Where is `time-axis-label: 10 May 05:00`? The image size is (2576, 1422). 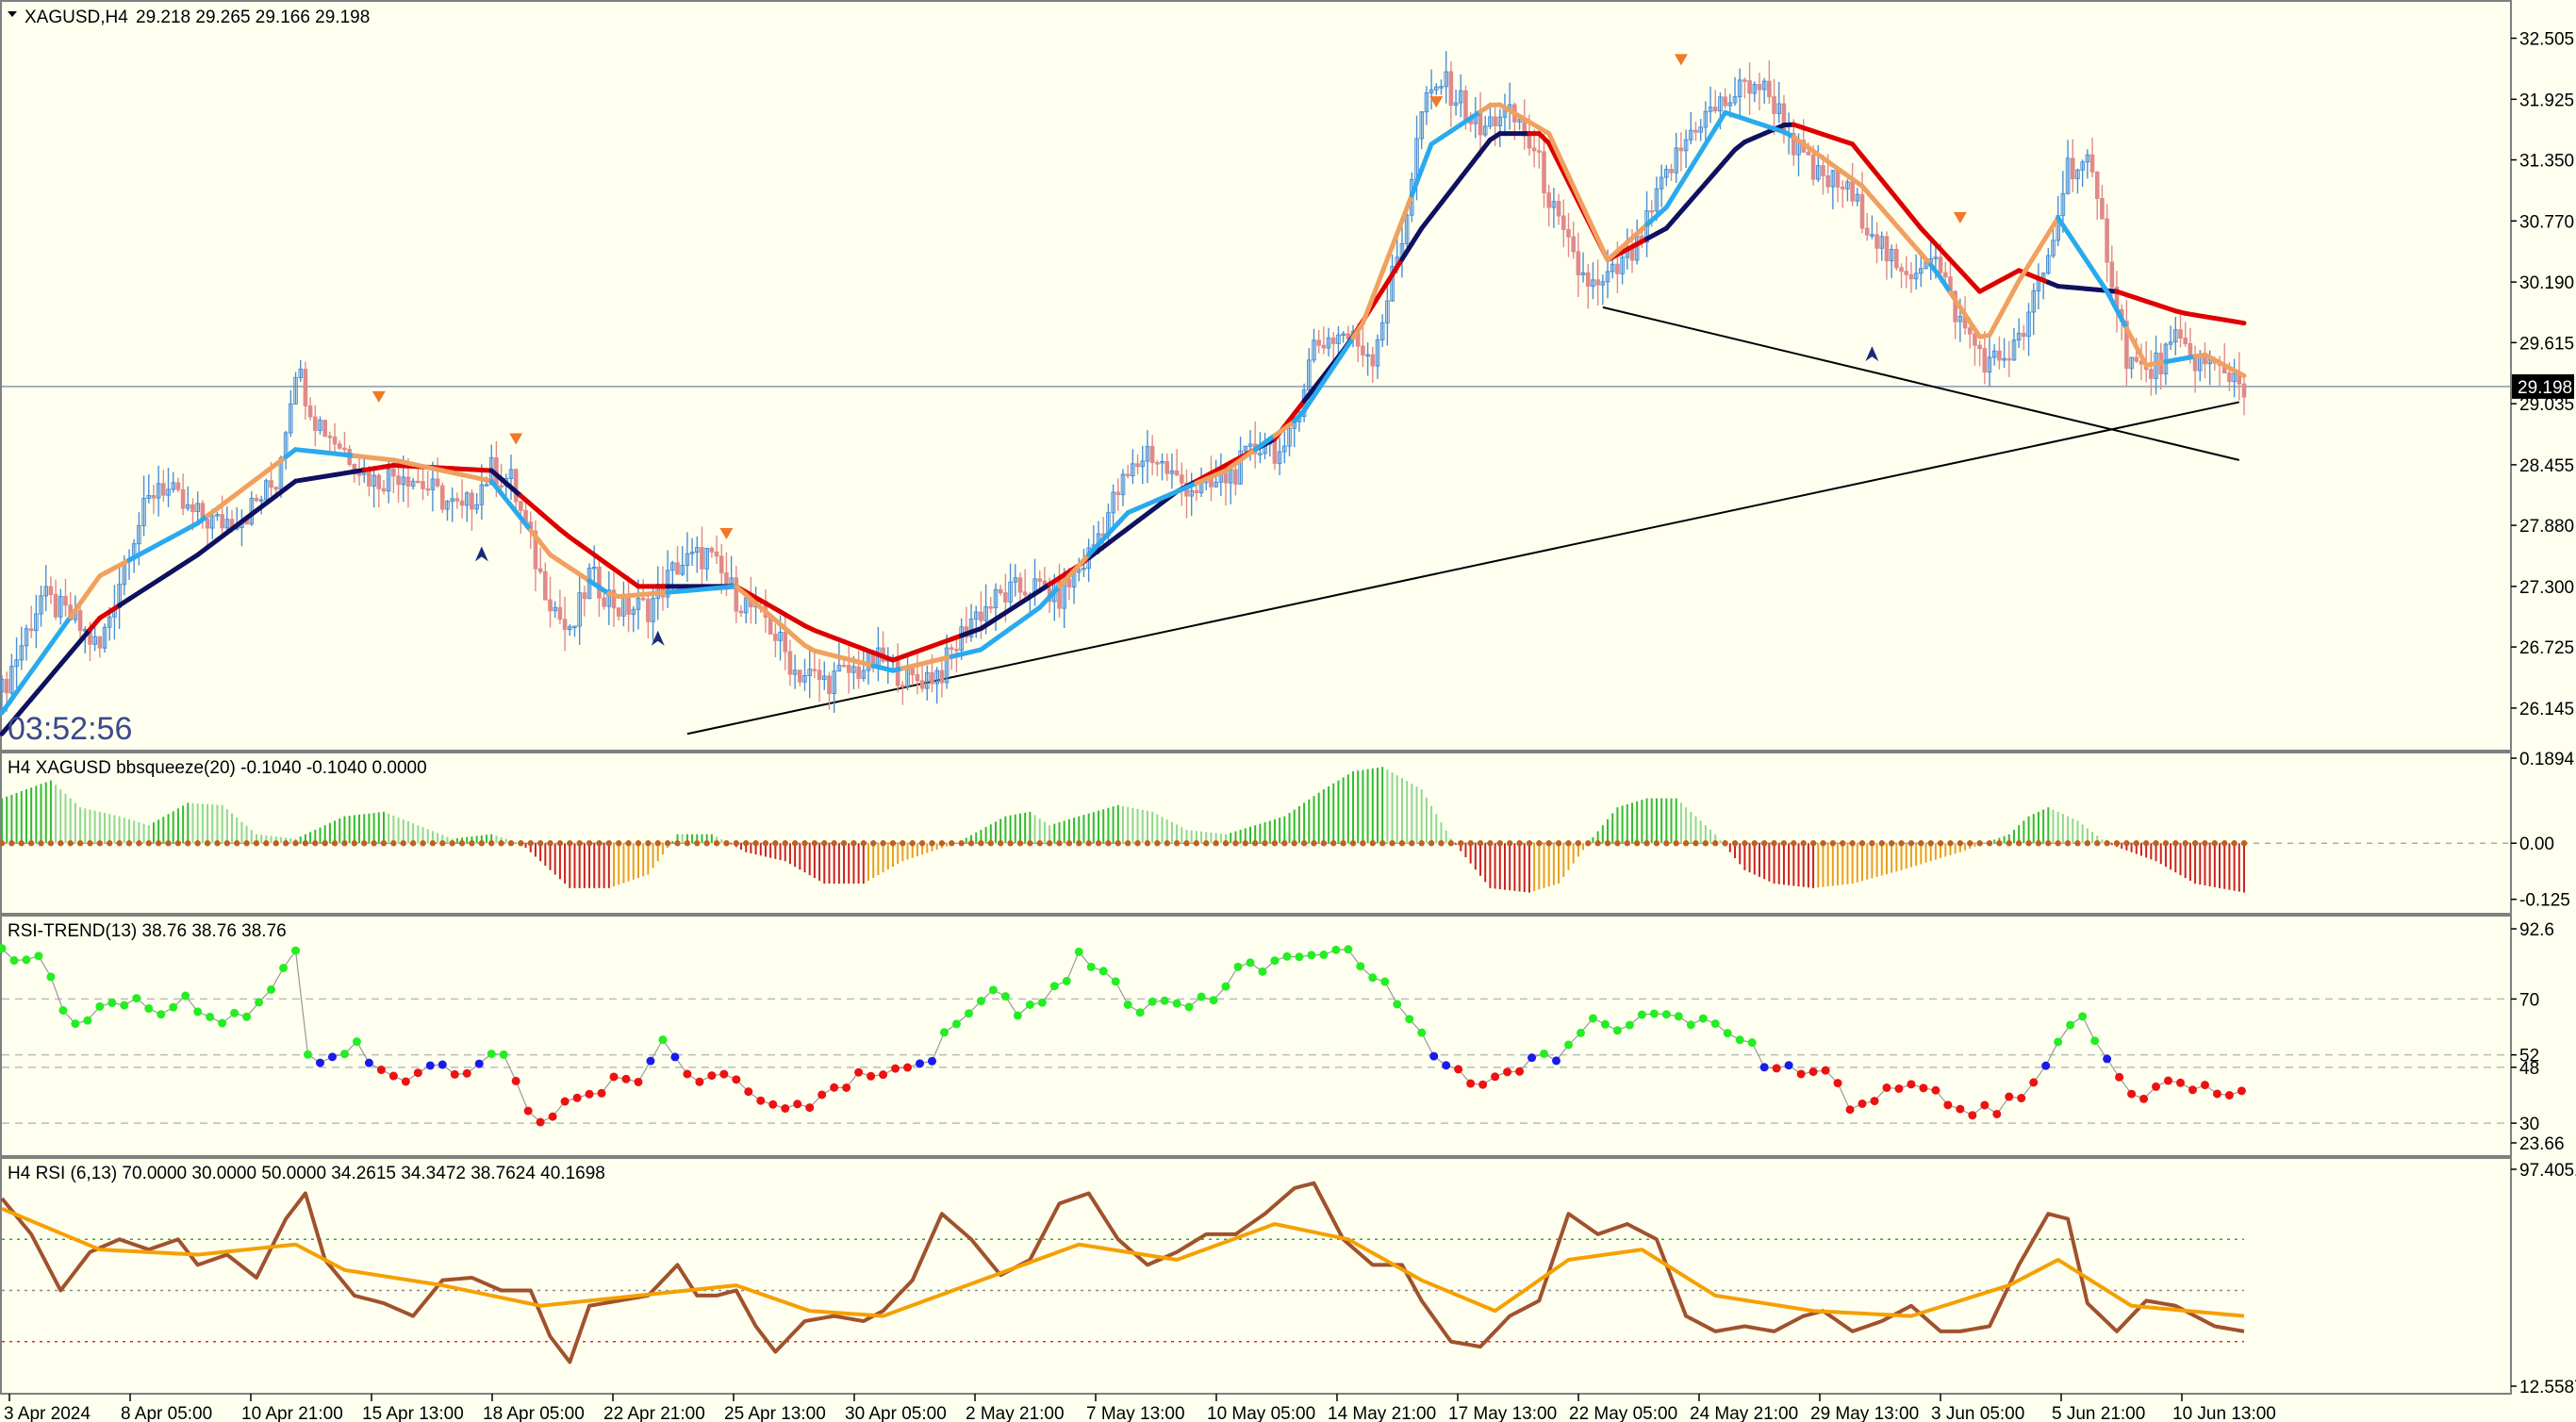 time-axis-label: 10 May 05:00 is located at coordinates (1261, 1413).